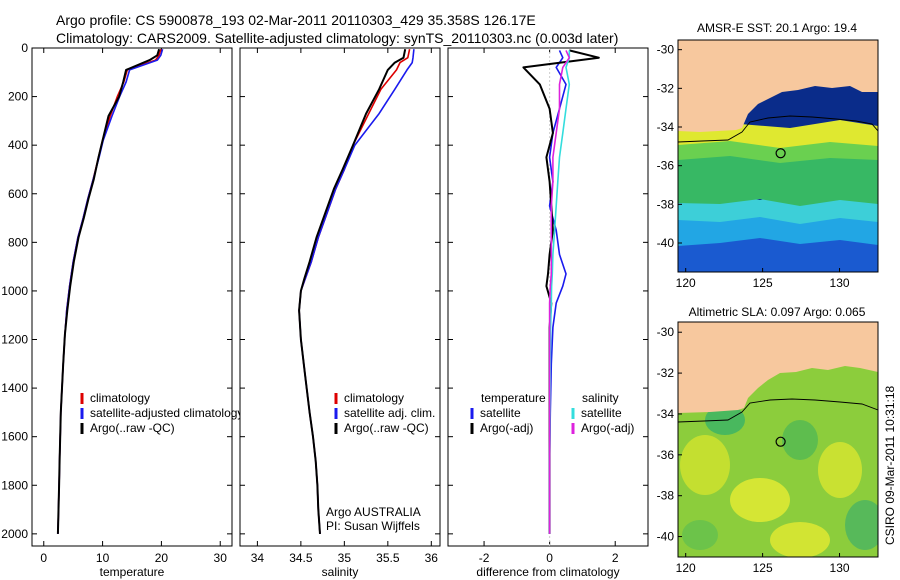  Describe the element at coordinates (778, 410) in the screenshot. I see `sla-coastline` at that location.